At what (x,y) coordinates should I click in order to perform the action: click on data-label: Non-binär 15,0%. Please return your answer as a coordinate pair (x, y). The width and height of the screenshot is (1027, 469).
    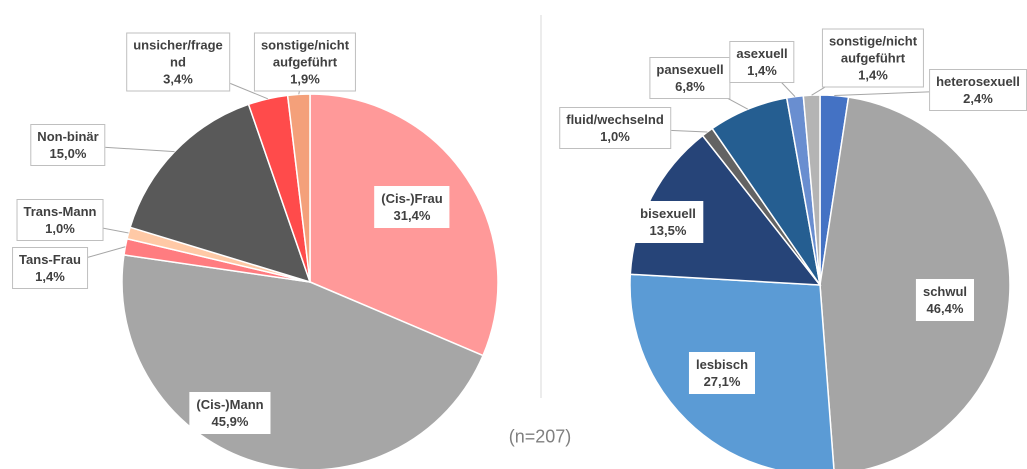
    Looking at the image, I should click on (68, 145).